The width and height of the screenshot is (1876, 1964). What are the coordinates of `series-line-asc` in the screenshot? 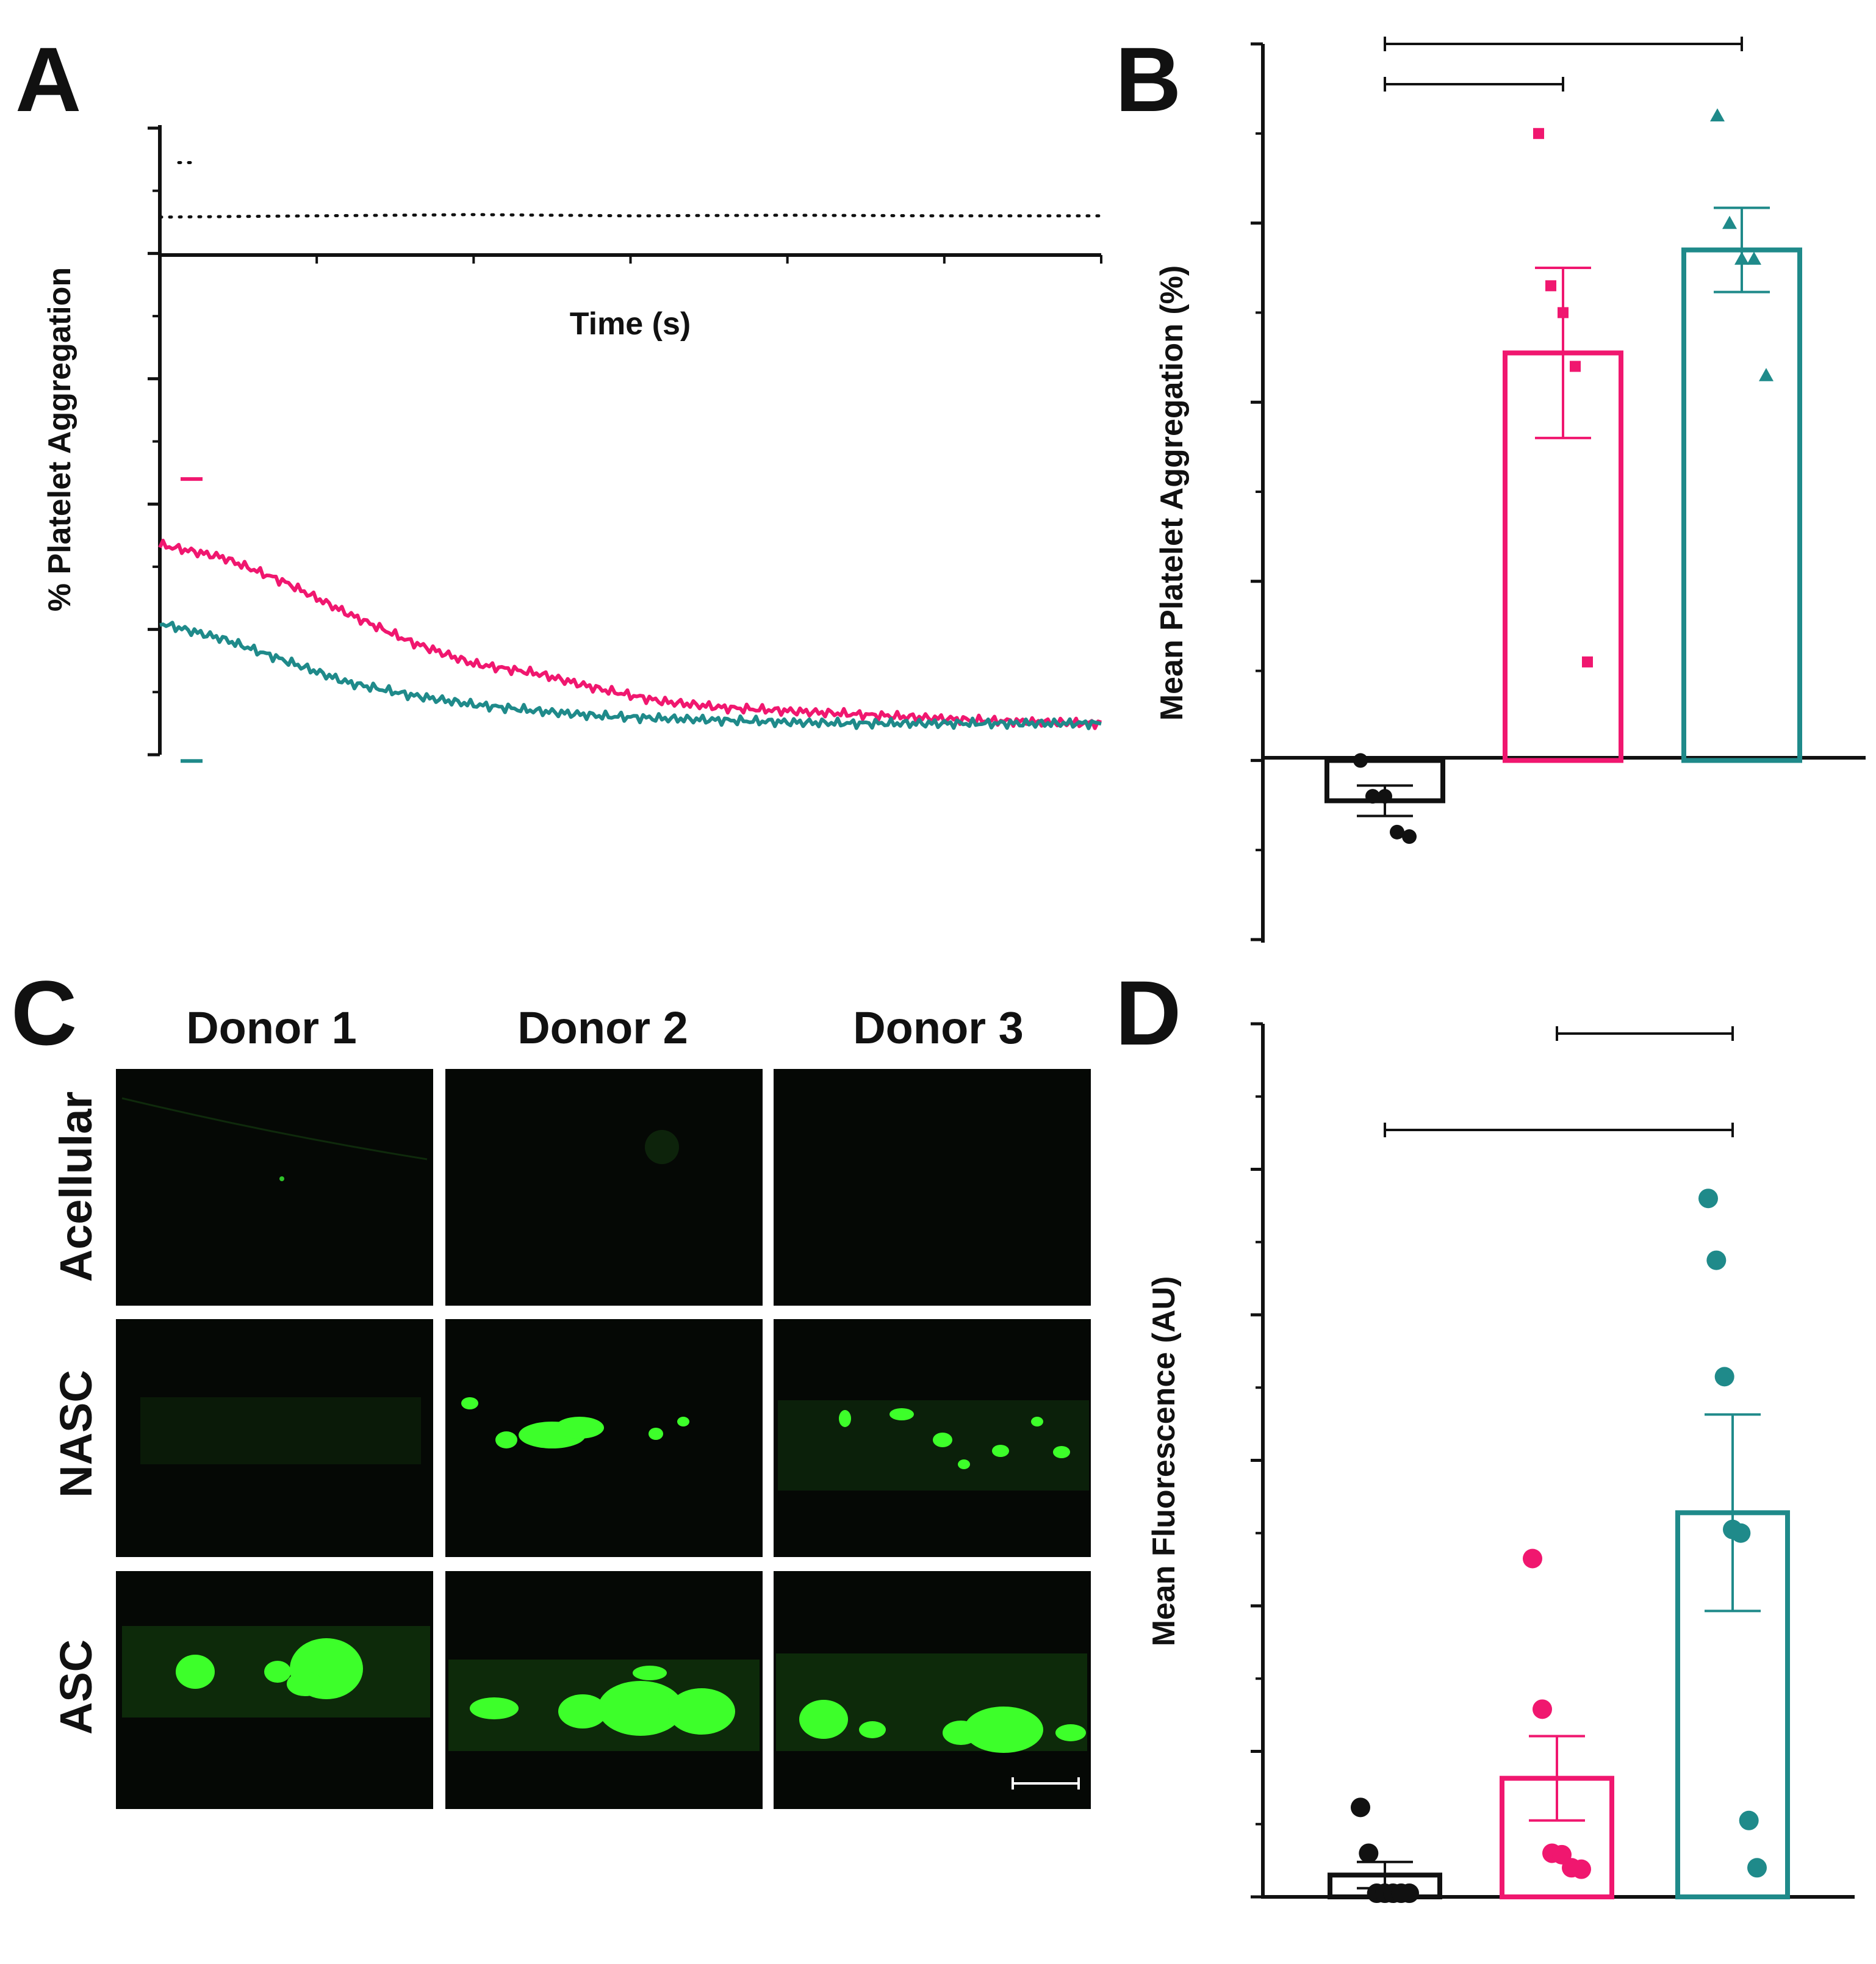 It's located at (630, 675).